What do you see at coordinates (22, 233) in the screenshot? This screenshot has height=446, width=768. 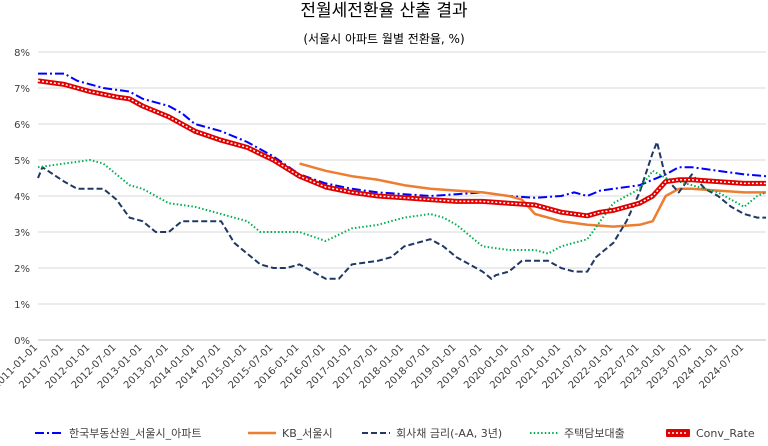 I see `y-tick-label: 3%` at bounding box center [22, 233].